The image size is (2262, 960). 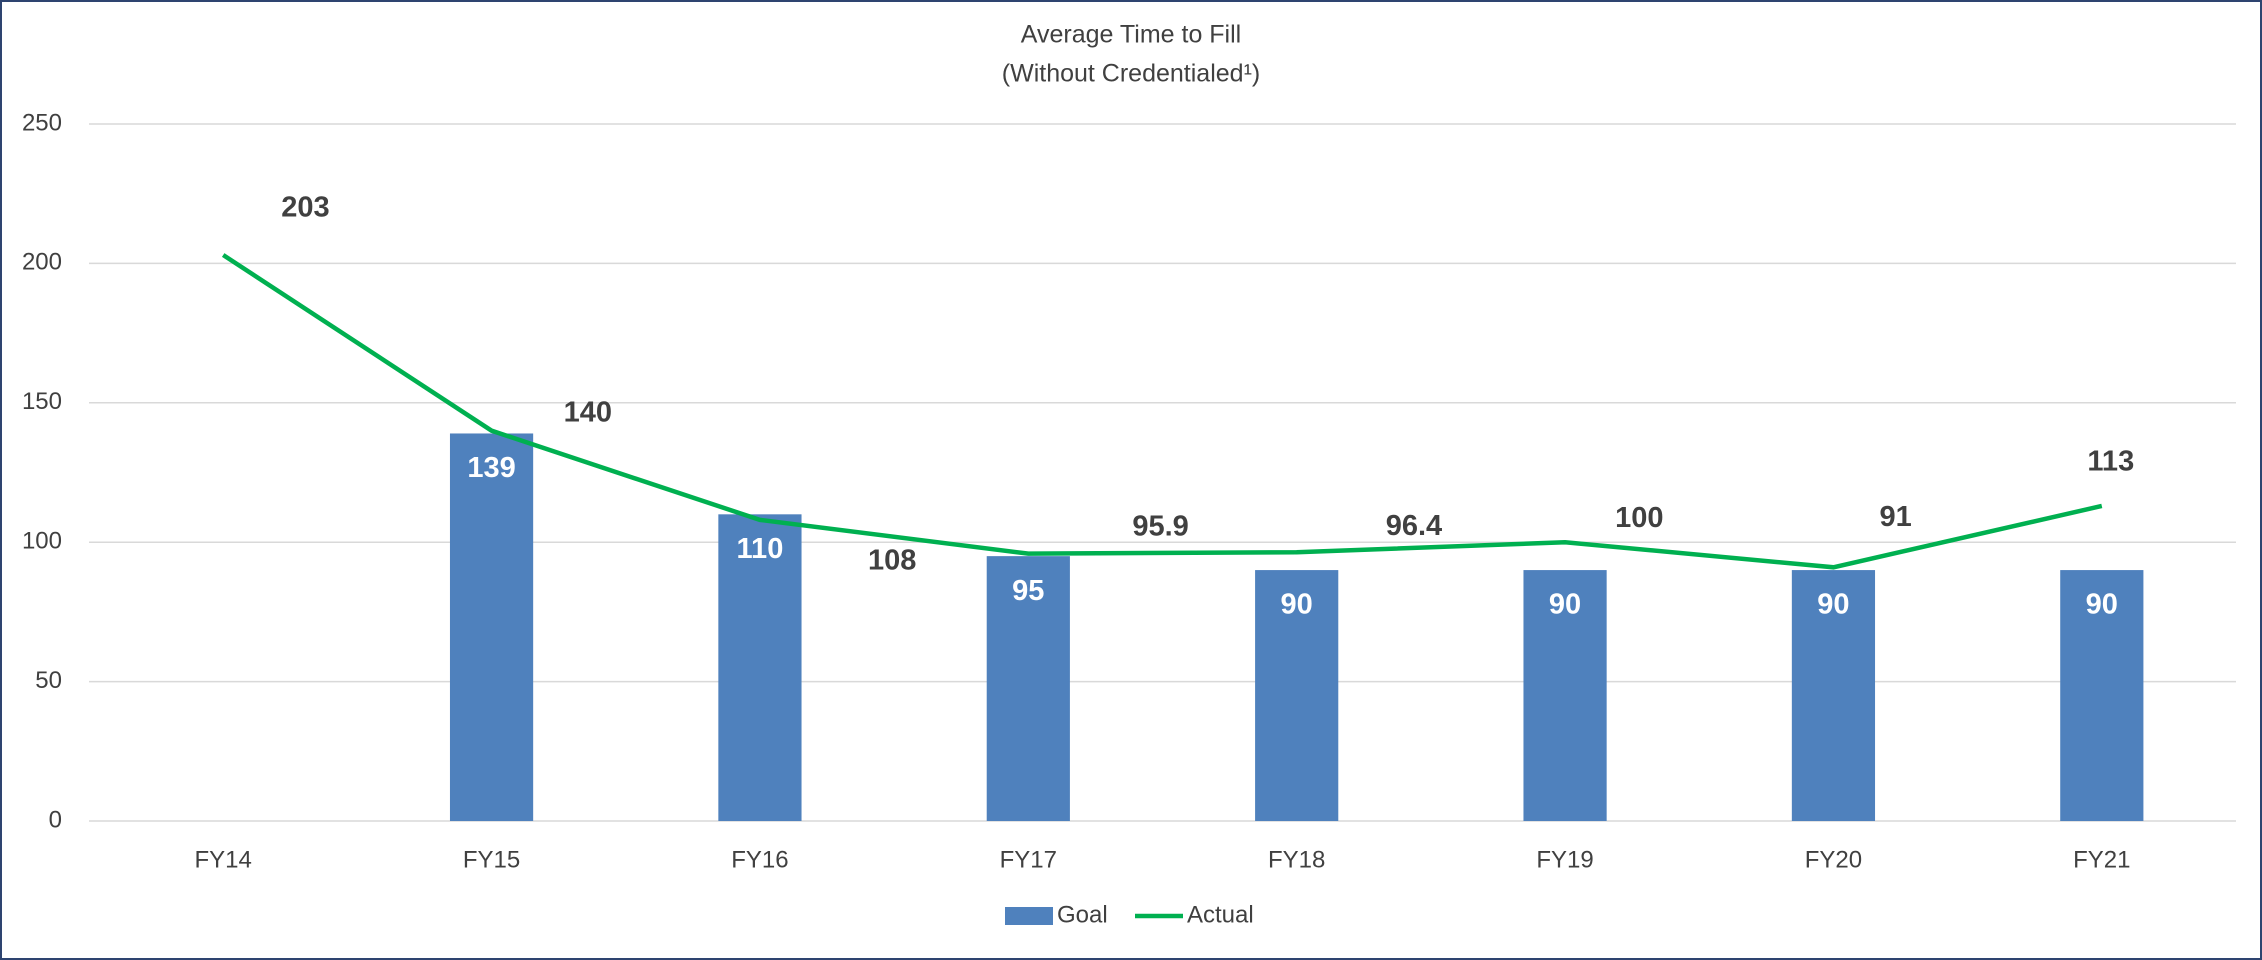 What do you see at coordinates (1028, 591) in the screenshot?
I see `bar-label: 95` at bounding box center [1028, 591].